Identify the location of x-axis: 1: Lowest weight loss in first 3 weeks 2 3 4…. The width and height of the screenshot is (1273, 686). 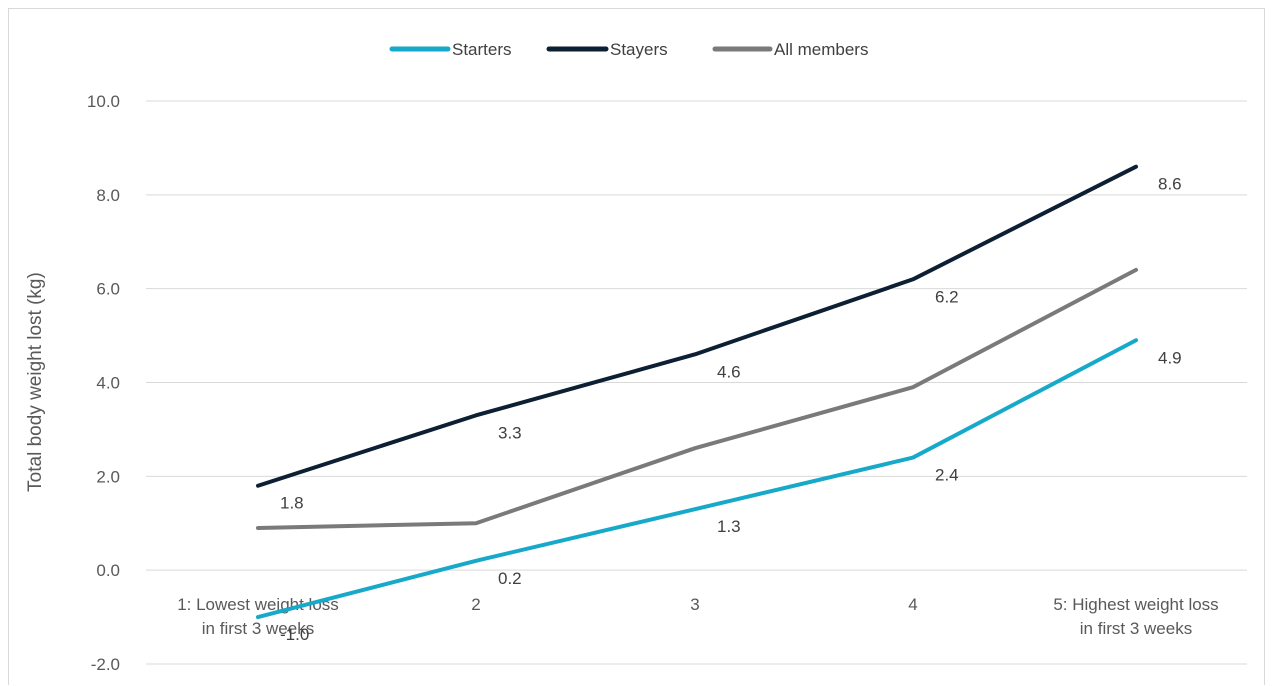
(697, 616).